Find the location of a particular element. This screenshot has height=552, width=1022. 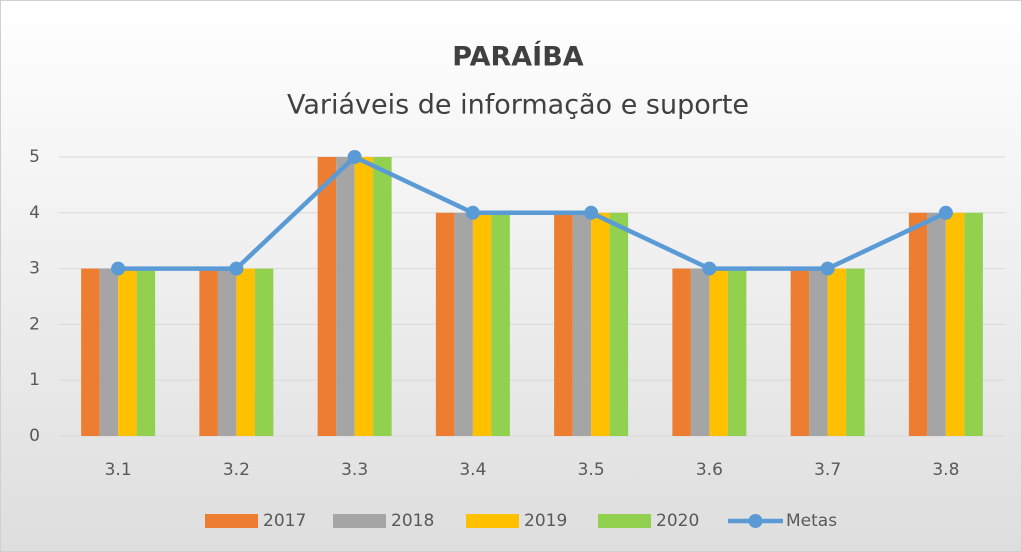

x-tick-label: 3.7 is located at coordinates (827, 470).